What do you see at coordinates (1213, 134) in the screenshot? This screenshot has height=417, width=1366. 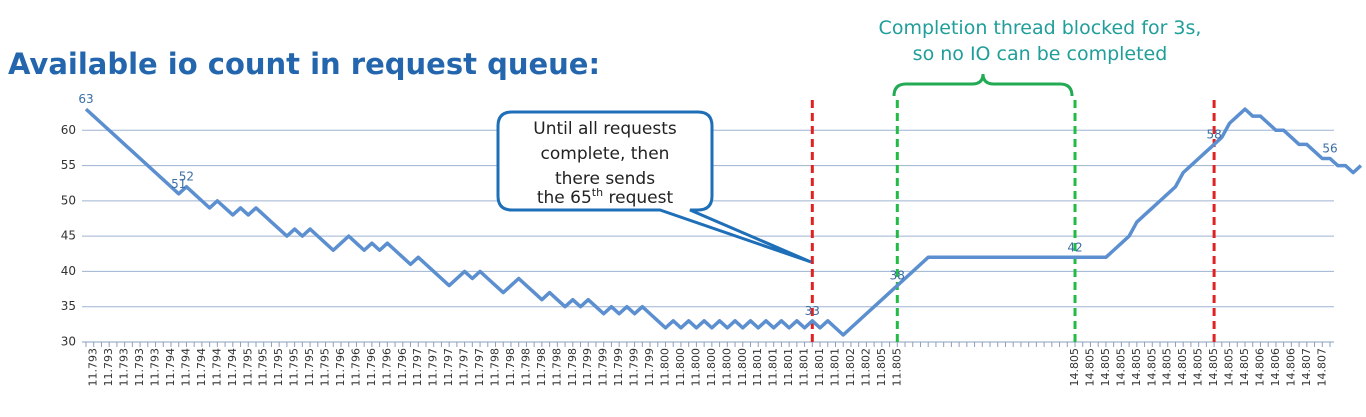 I see `data-label: 58` at bounding box center [1213, 134].